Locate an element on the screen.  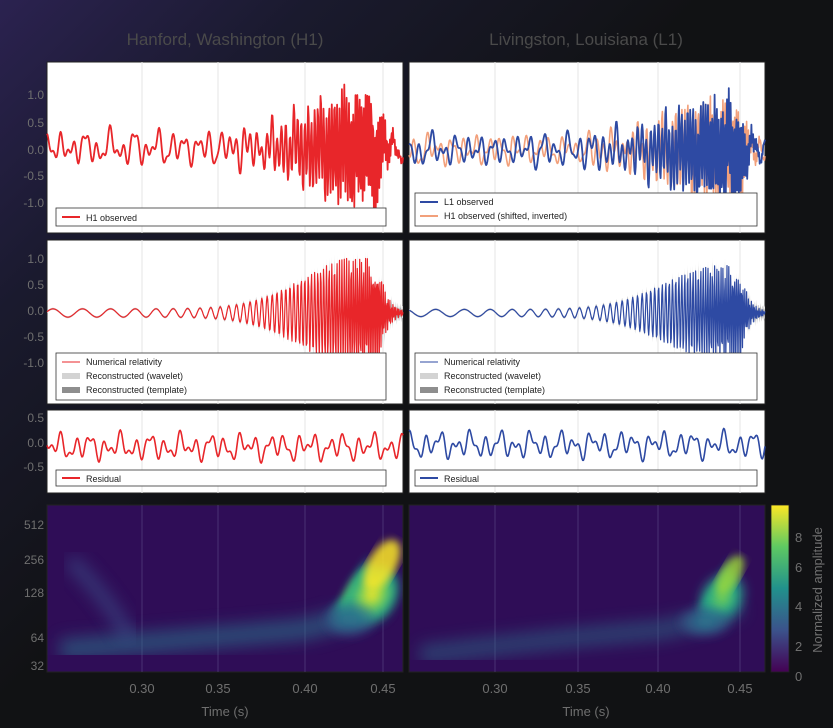
cbtick-4: 4 is located at coordinates (798, 606).